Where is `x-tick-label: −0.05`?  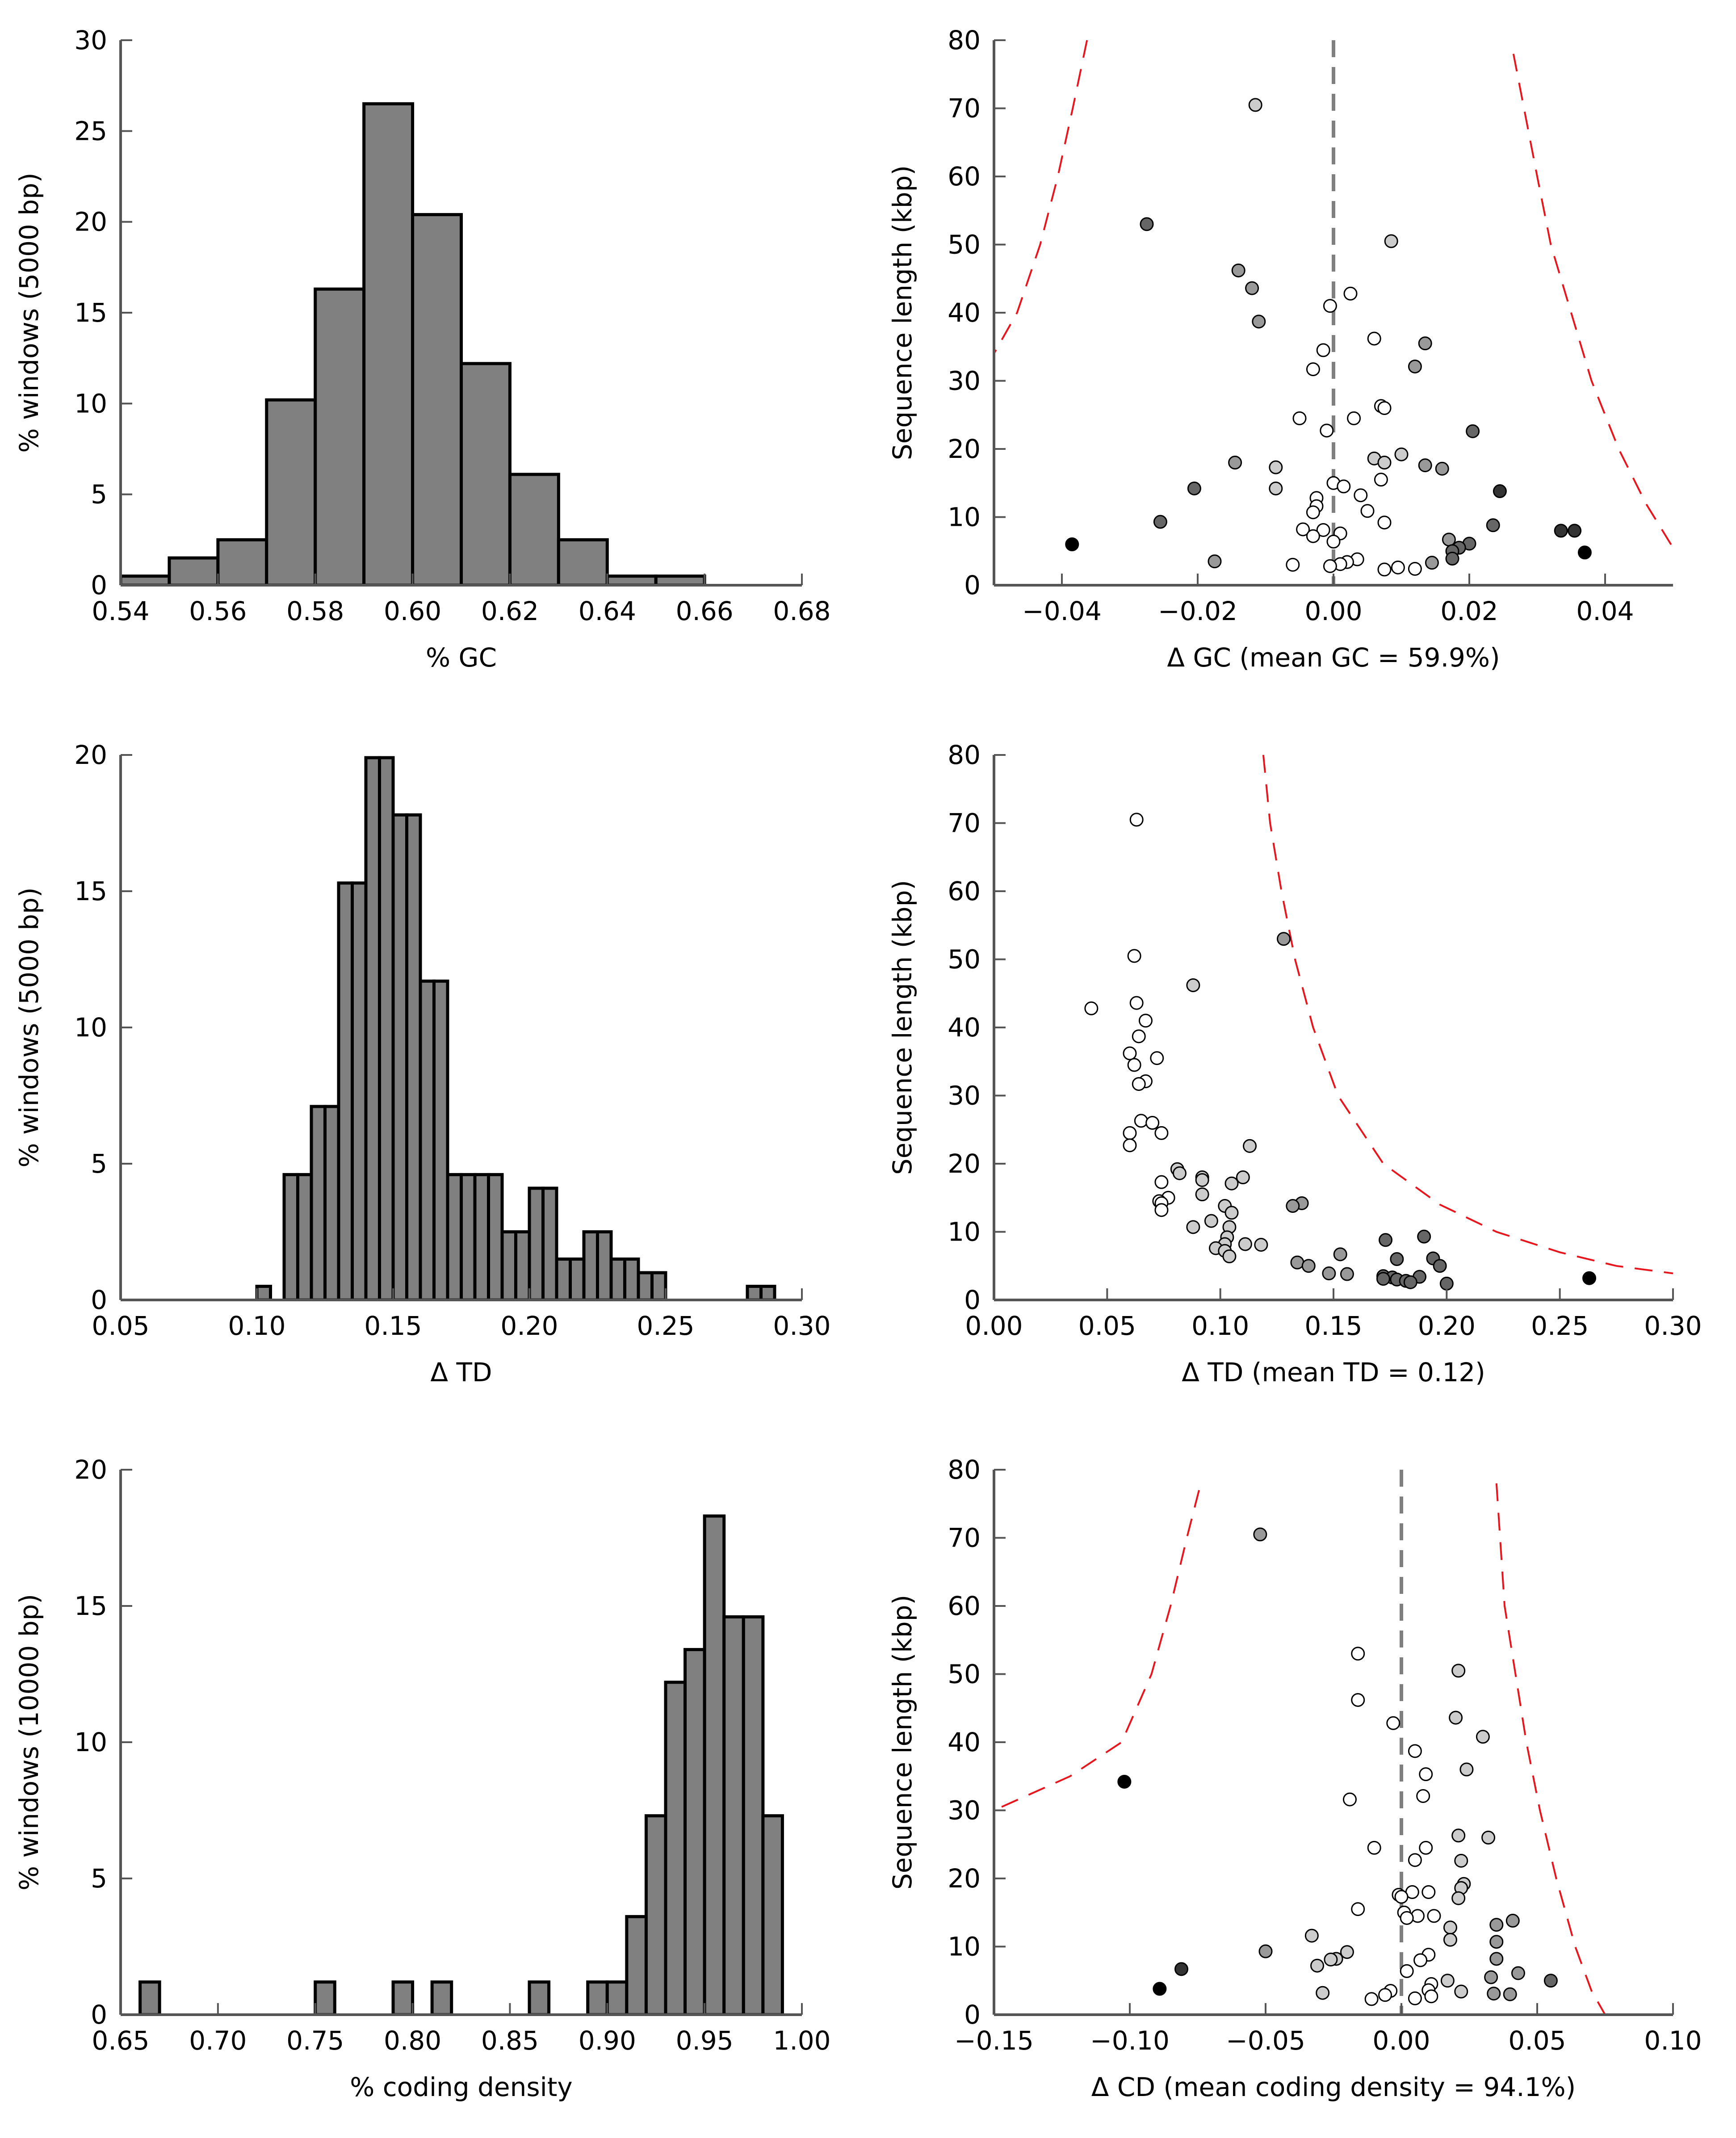
x-tick-label: −0.05 is located at coordinates (1265, 2041).